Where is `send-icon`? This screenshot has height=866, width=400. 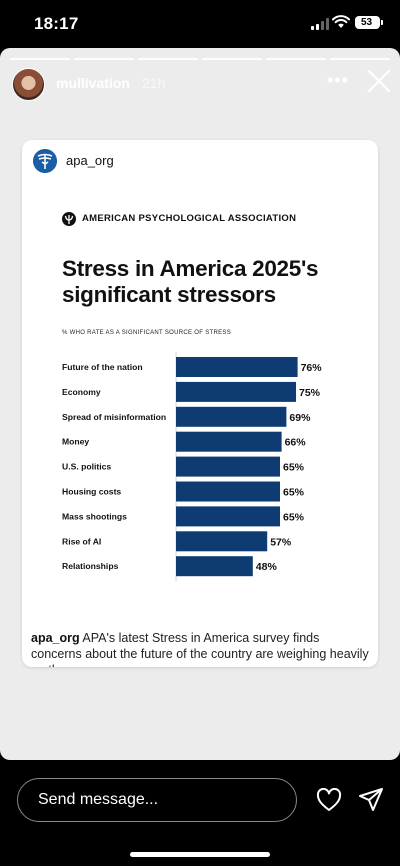 send-icon is located at coordinates (371, 800).